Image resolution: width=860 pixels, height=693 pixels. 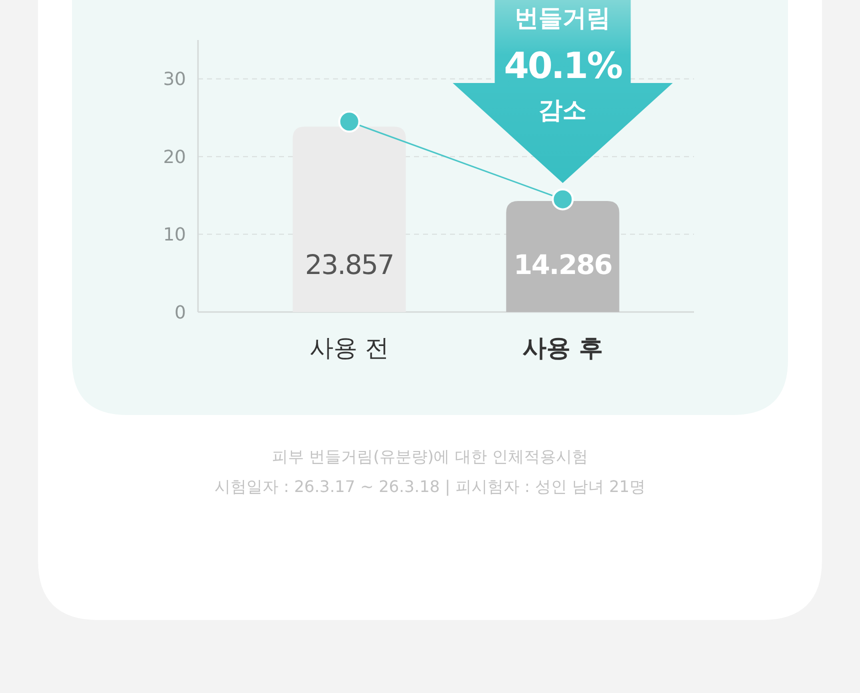 I want to click on text: 시험일자 : 26.3.17 ~ 26.3.18 | 피시험자 : 성인 남녀 21명, so click(x=430, y=486).